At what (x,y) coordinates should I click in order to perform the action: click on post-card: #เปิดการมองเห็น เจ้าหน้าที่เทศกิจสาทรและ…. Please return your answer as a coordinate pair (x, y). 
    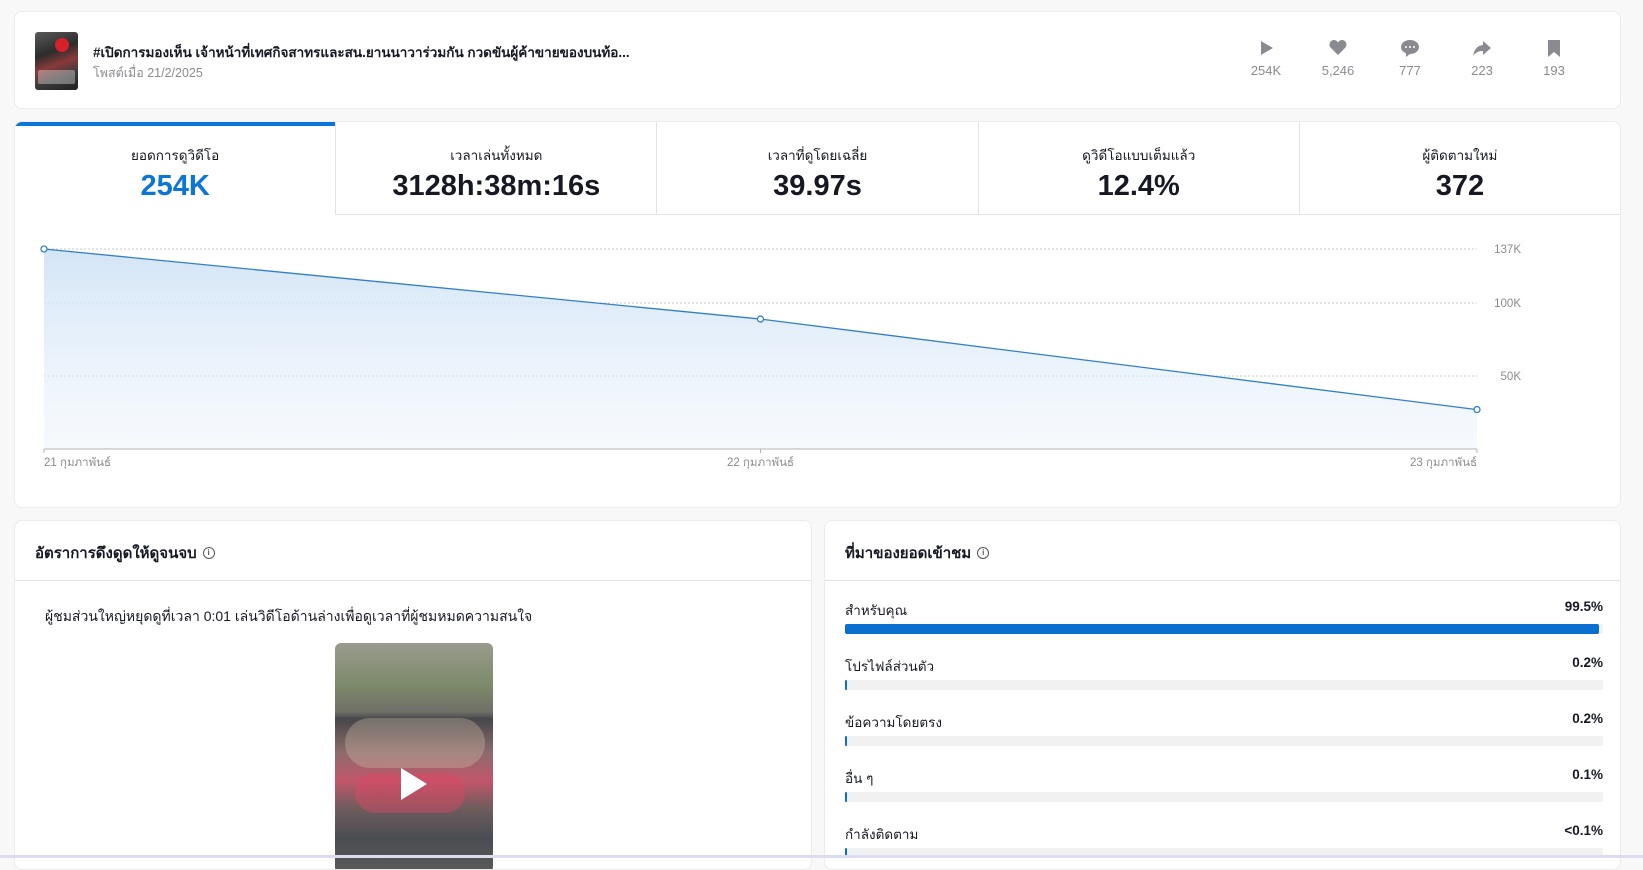
    Looking at the image, I should click on (817, 60).